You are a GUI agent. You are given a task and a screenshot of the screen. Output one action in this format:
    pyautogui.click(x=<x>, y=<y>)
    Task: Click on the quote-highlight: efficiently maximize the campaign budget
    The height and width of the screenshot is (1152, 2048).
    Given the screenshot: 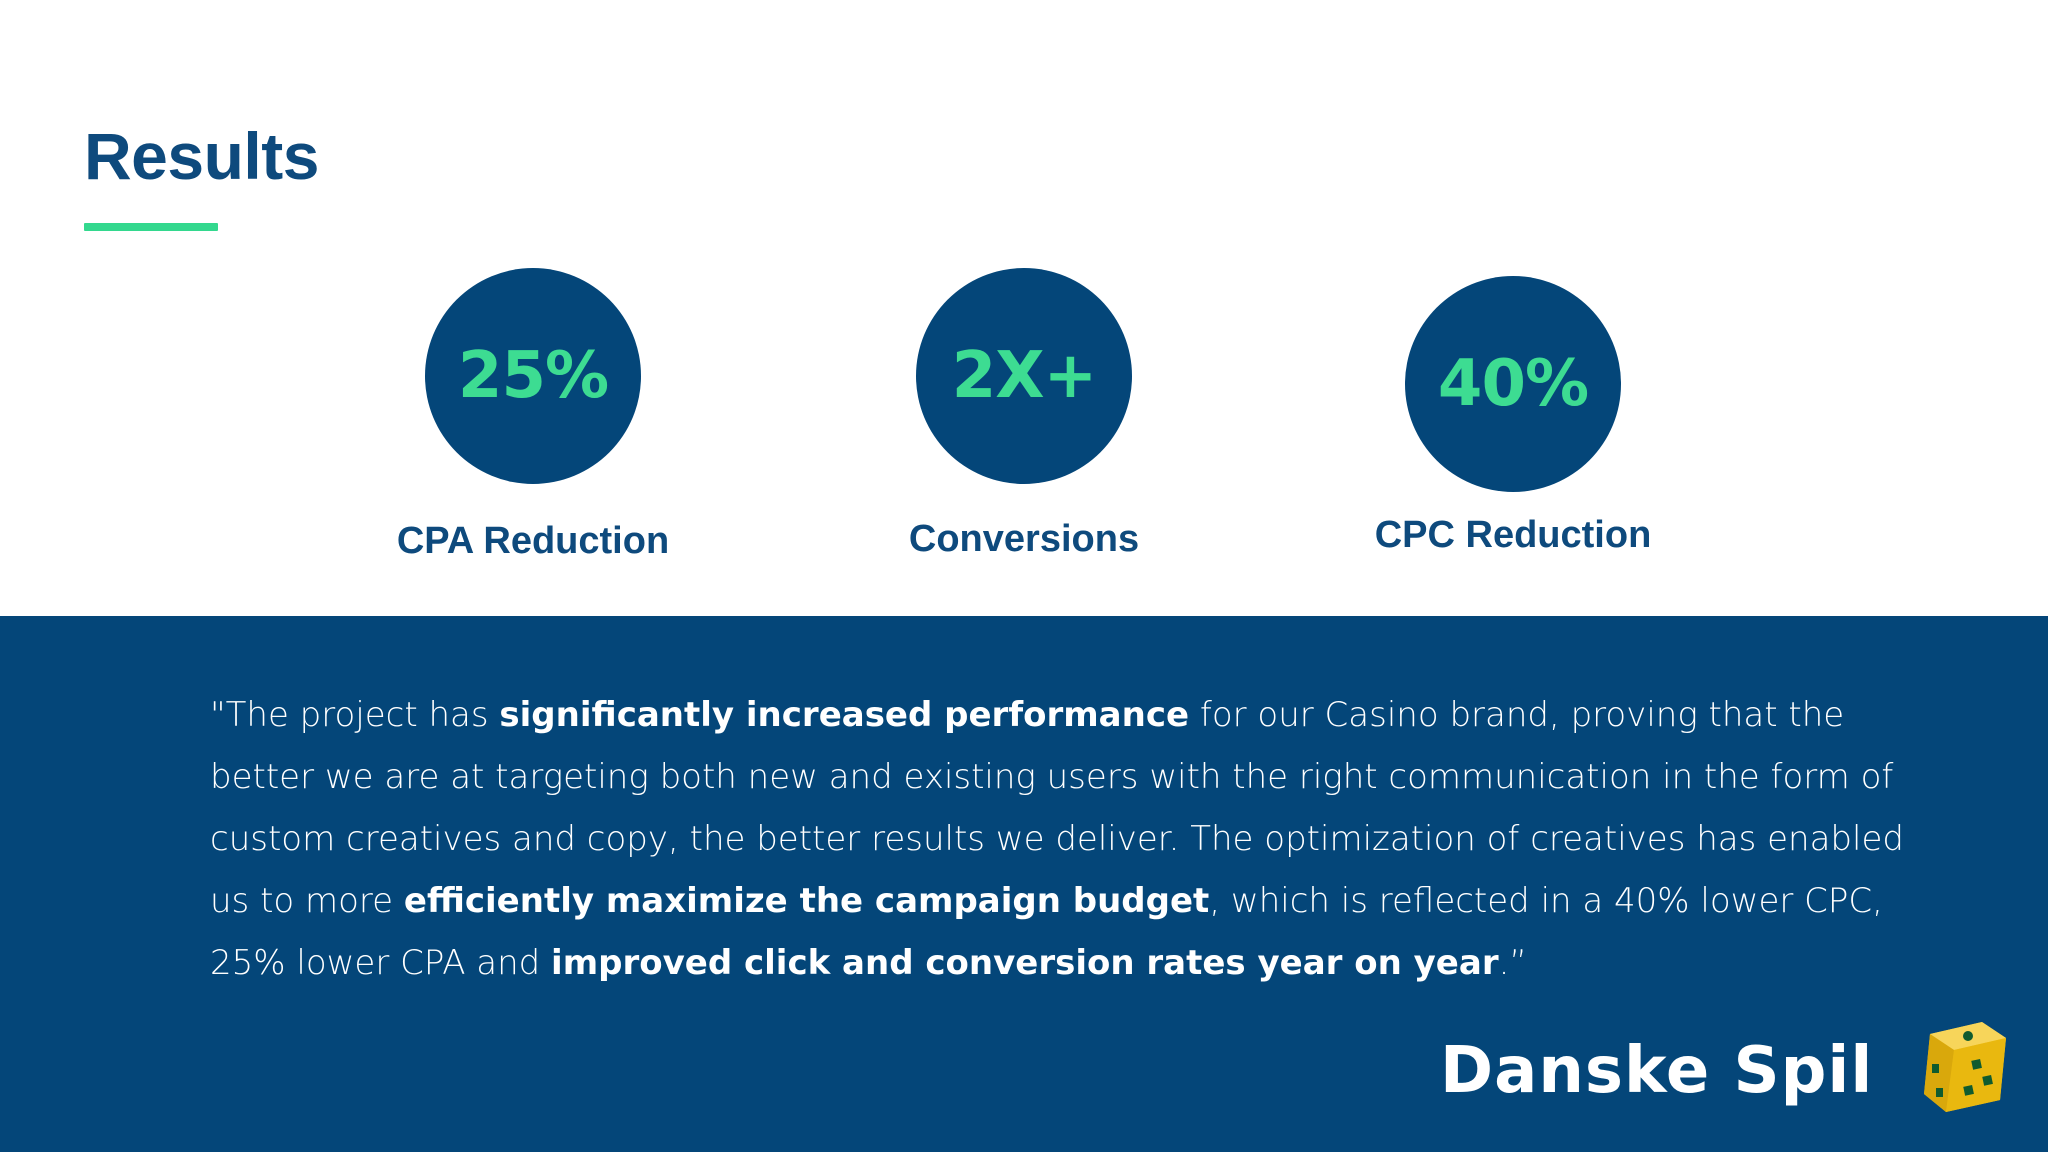 What is the action you would take?
    pyautogui.click(x=806, y=901)
    